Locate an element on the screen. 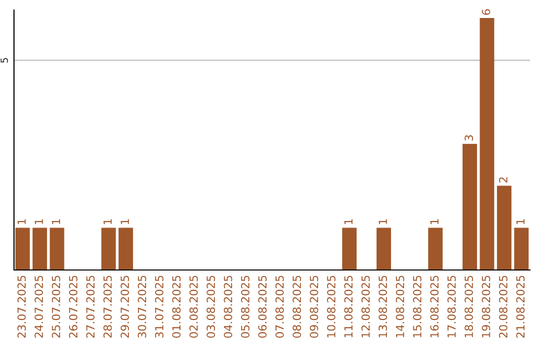 The image size is (540, 340). x-tick-label: 23.07.2025 is located at coordinates (21, 307).